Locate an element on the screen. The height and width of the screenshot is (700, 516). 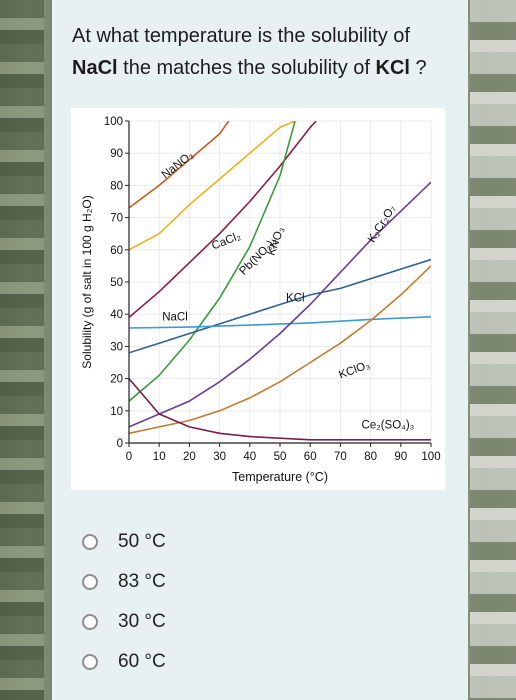
choice-option-3: 60 °C is located at coordinates (124, 662).